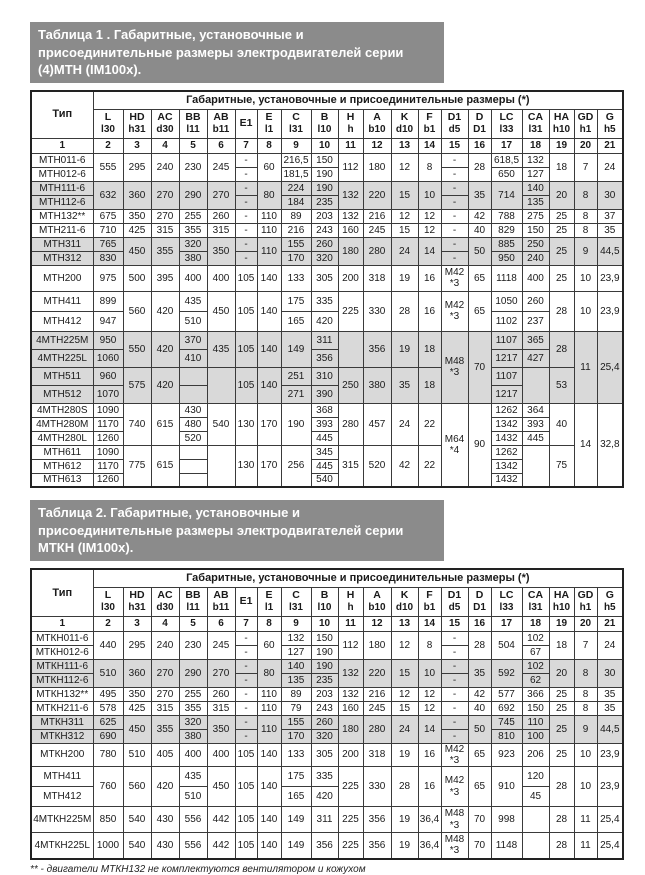 The width and height of the screenshot is (645, 875). What do you see at coordinates (108, 167) in the screenshot?
I see `data-cell: 555` at bounding box center [108, 167].